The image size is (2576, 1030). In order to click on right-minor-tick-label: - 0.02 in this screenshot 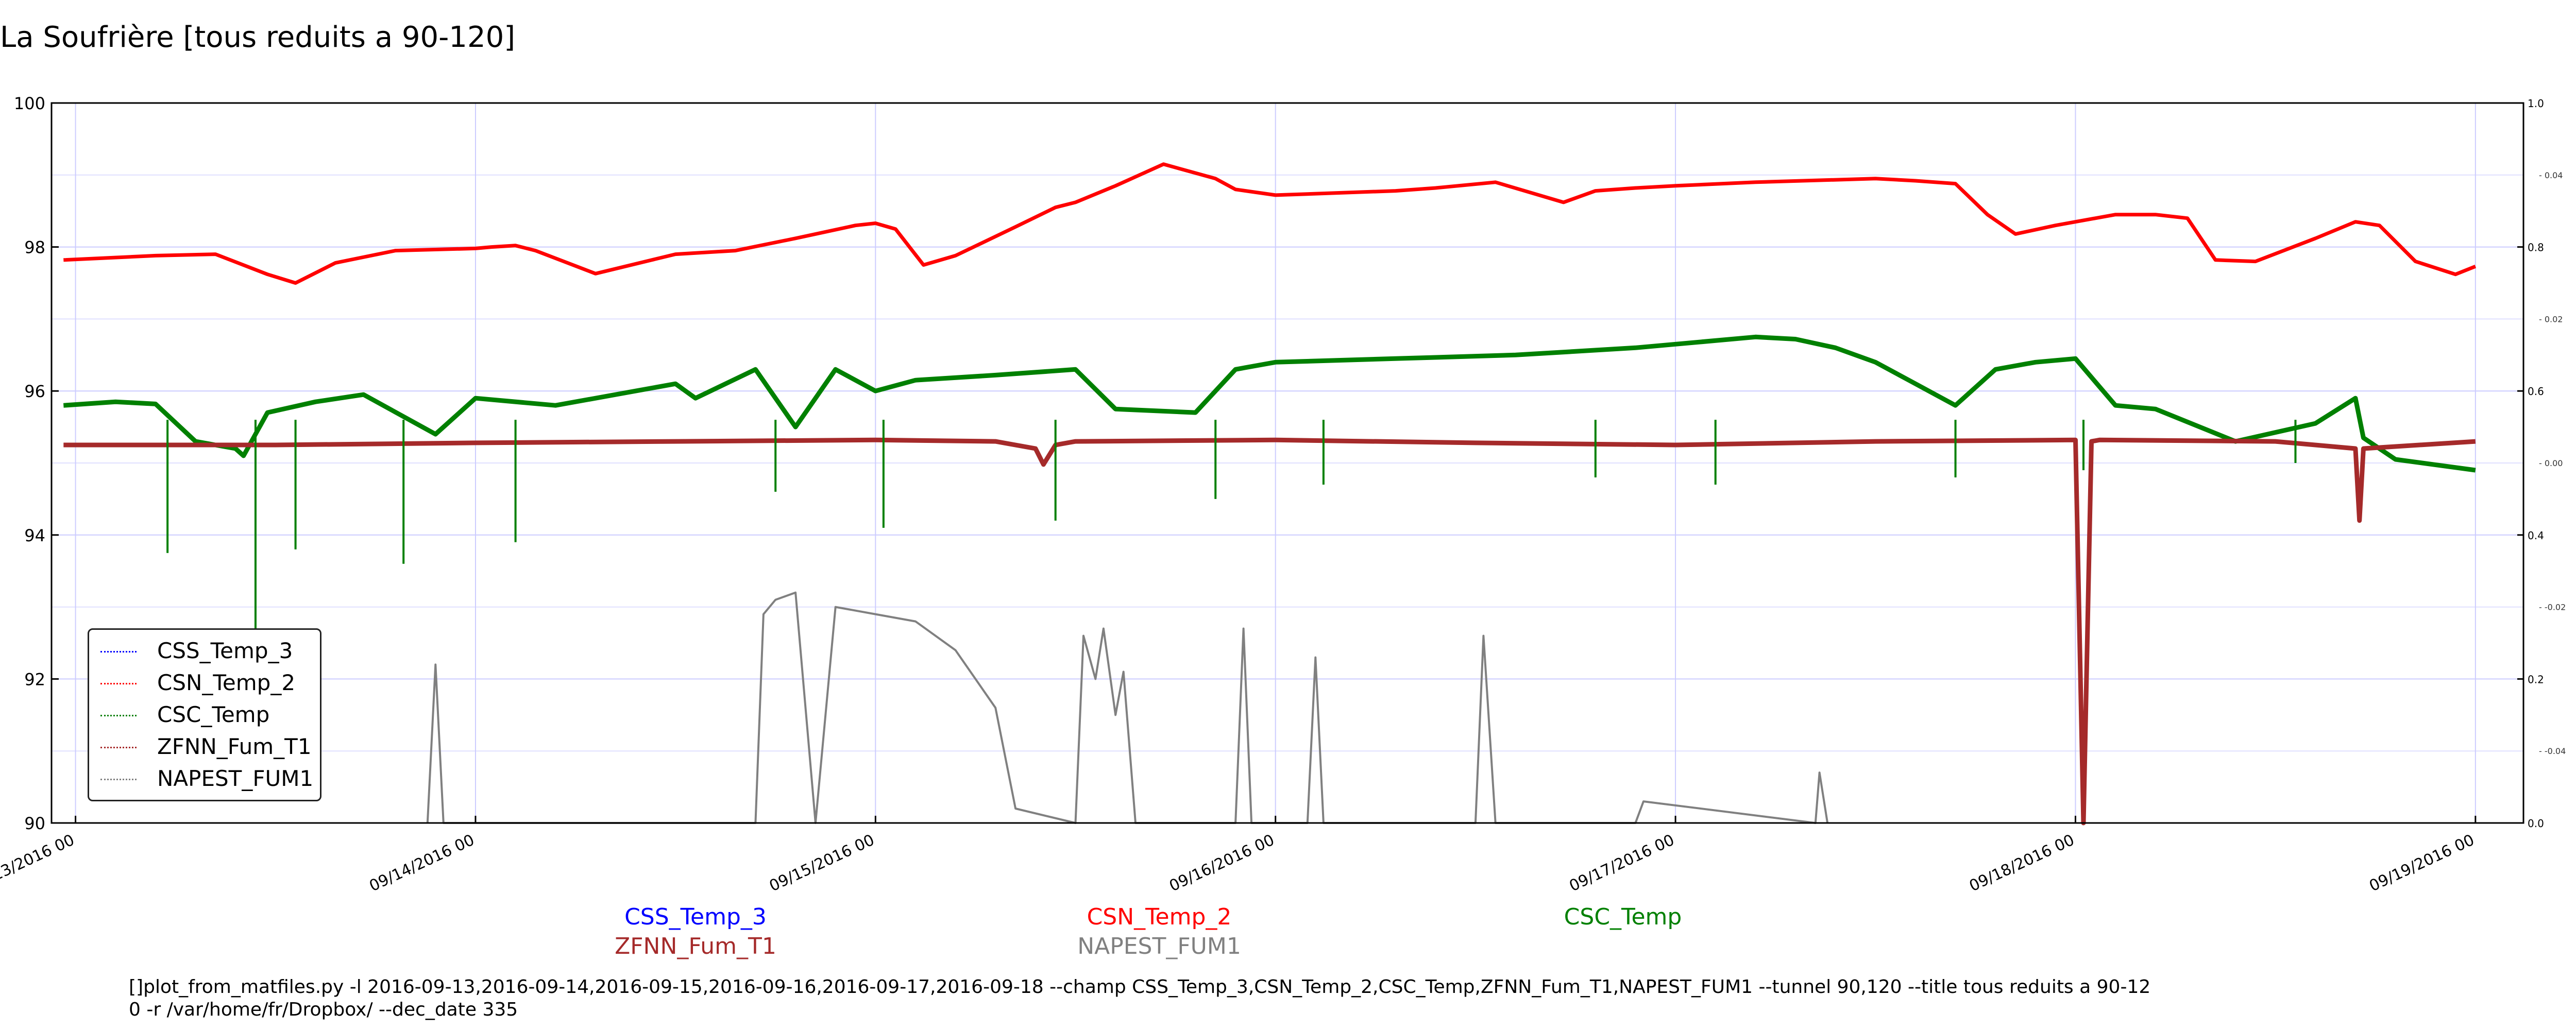, I will do `click(2551, 319)`.